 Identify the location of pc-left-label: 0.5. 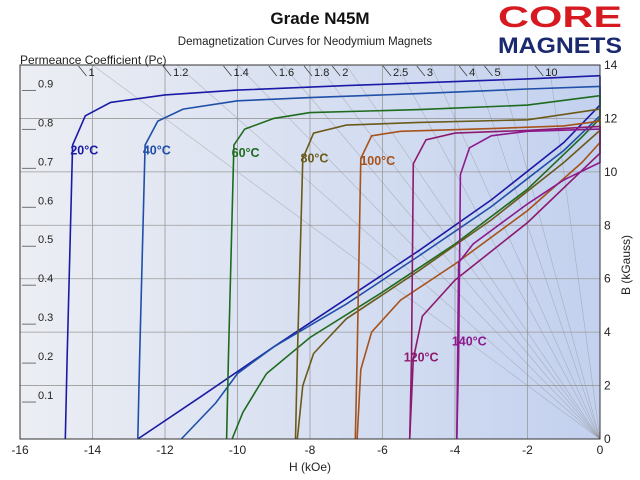
(45, 240).